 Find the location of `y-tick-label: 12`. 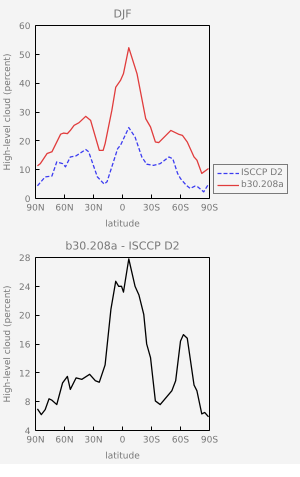

y-tick-label: 12 is located at coordinates (24, 374).